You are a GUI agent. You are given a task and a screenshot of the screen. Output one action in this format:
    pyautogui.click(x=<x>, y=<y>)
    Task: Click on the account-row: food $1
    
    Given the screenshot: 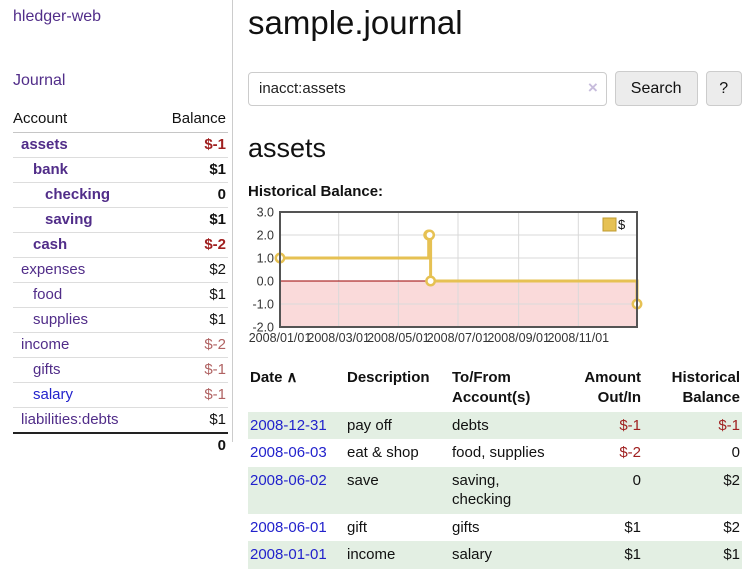 What is the action you would take?
    pyautogui.click(x=120, y=295)
    